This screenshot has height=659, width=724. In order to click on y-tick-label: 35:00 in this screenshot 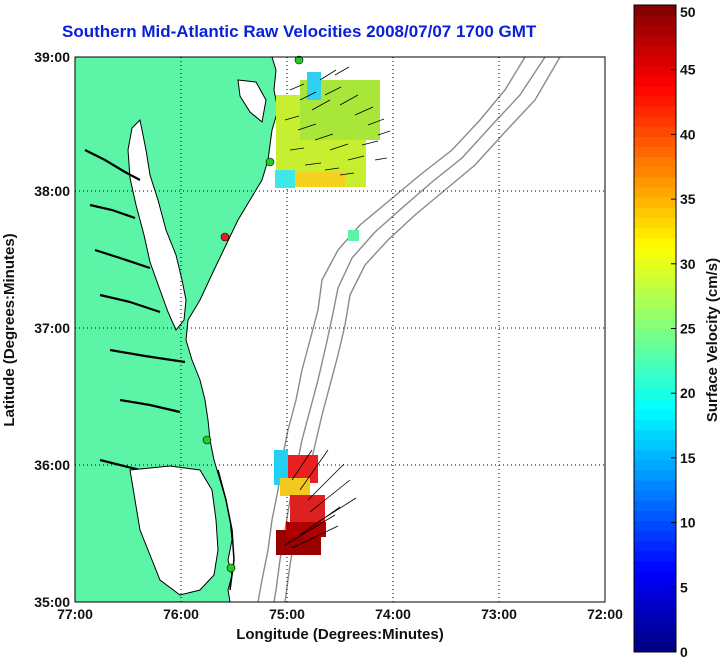, I will do `click(52, 602)`.